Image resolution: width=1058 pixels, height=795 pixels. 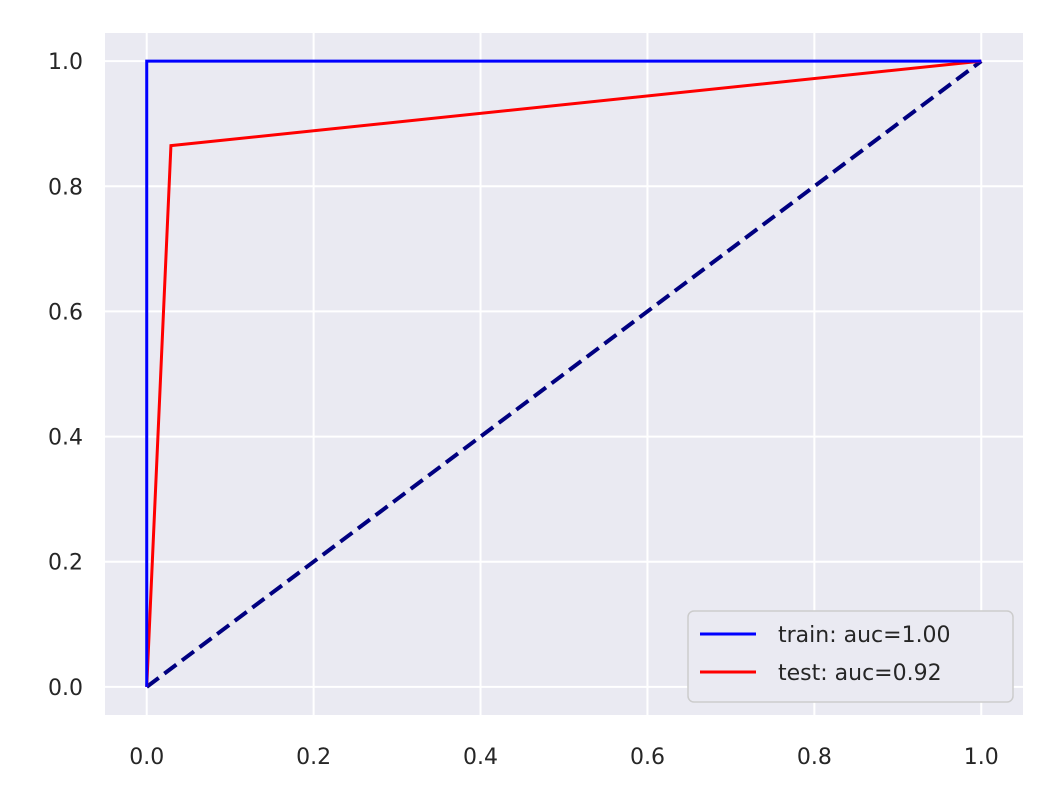 What do you see at coordinates (981, 757) in the screenshot?
I see `x-tick-label-5: 1.0` at bounding box center [981, 757].